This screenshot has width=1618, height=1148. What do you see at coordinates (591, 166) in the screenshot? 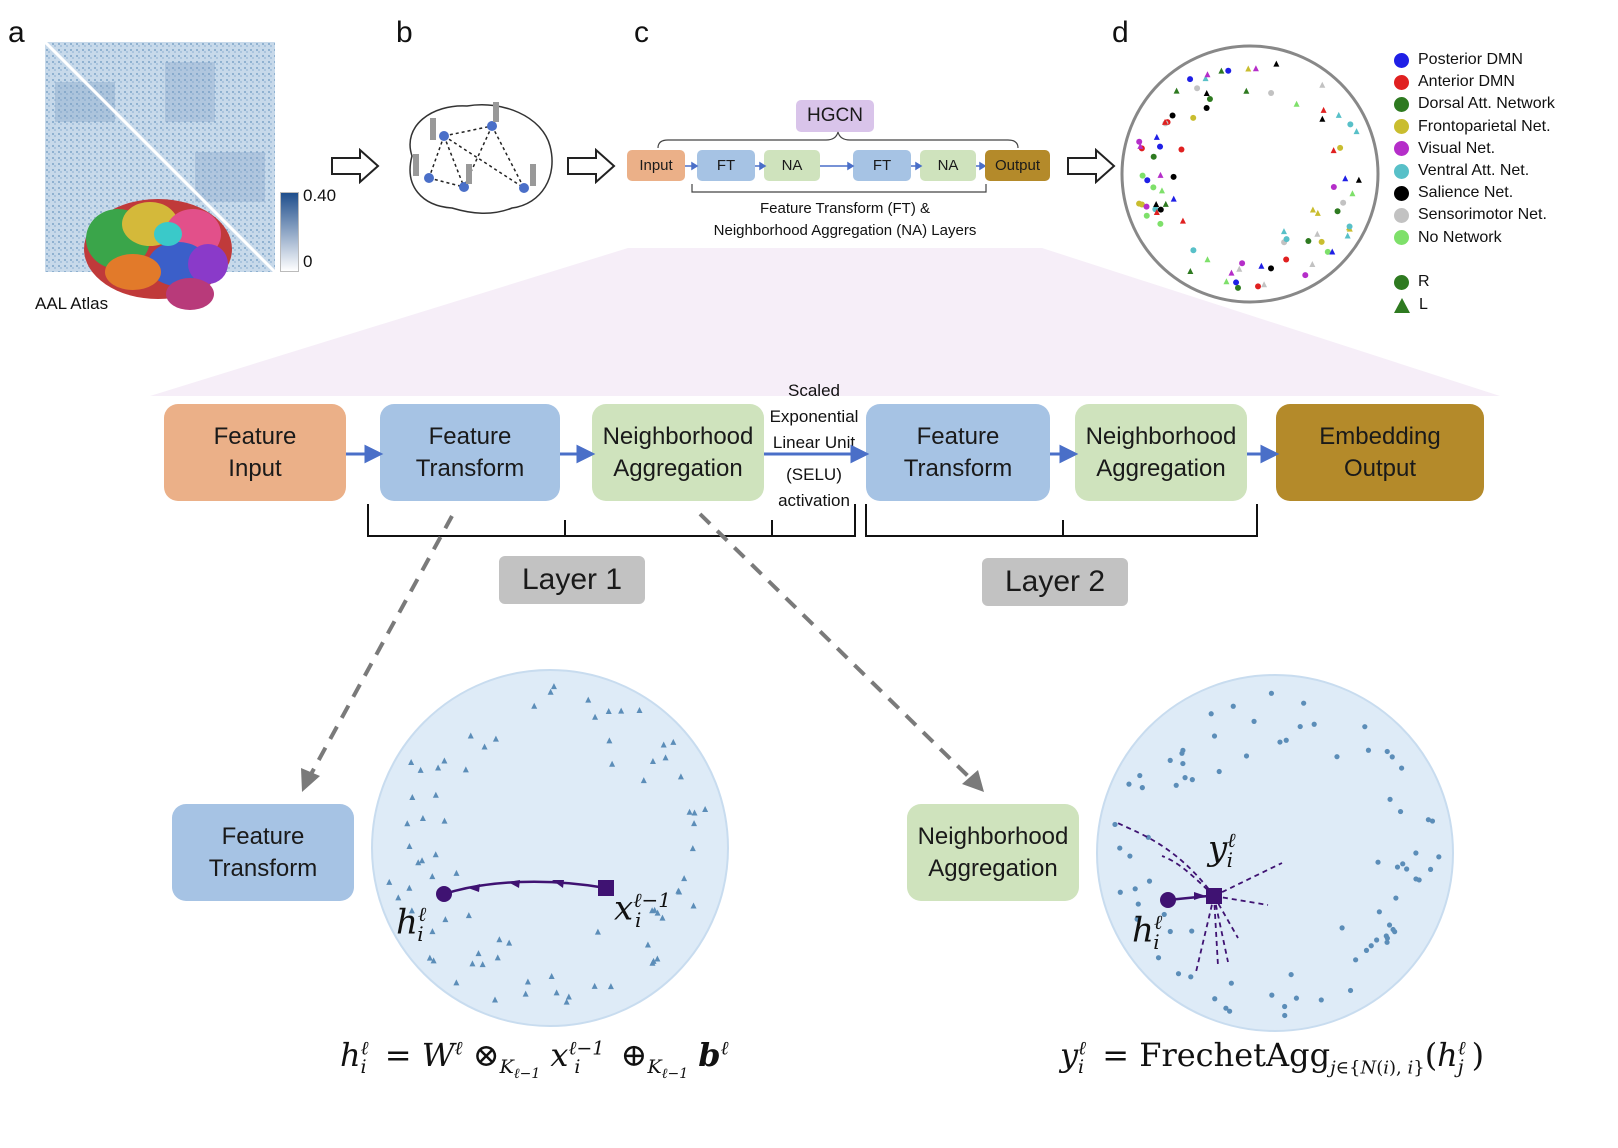
I see `arrow-b-to-c-icon` at bounding box center [591, 166].